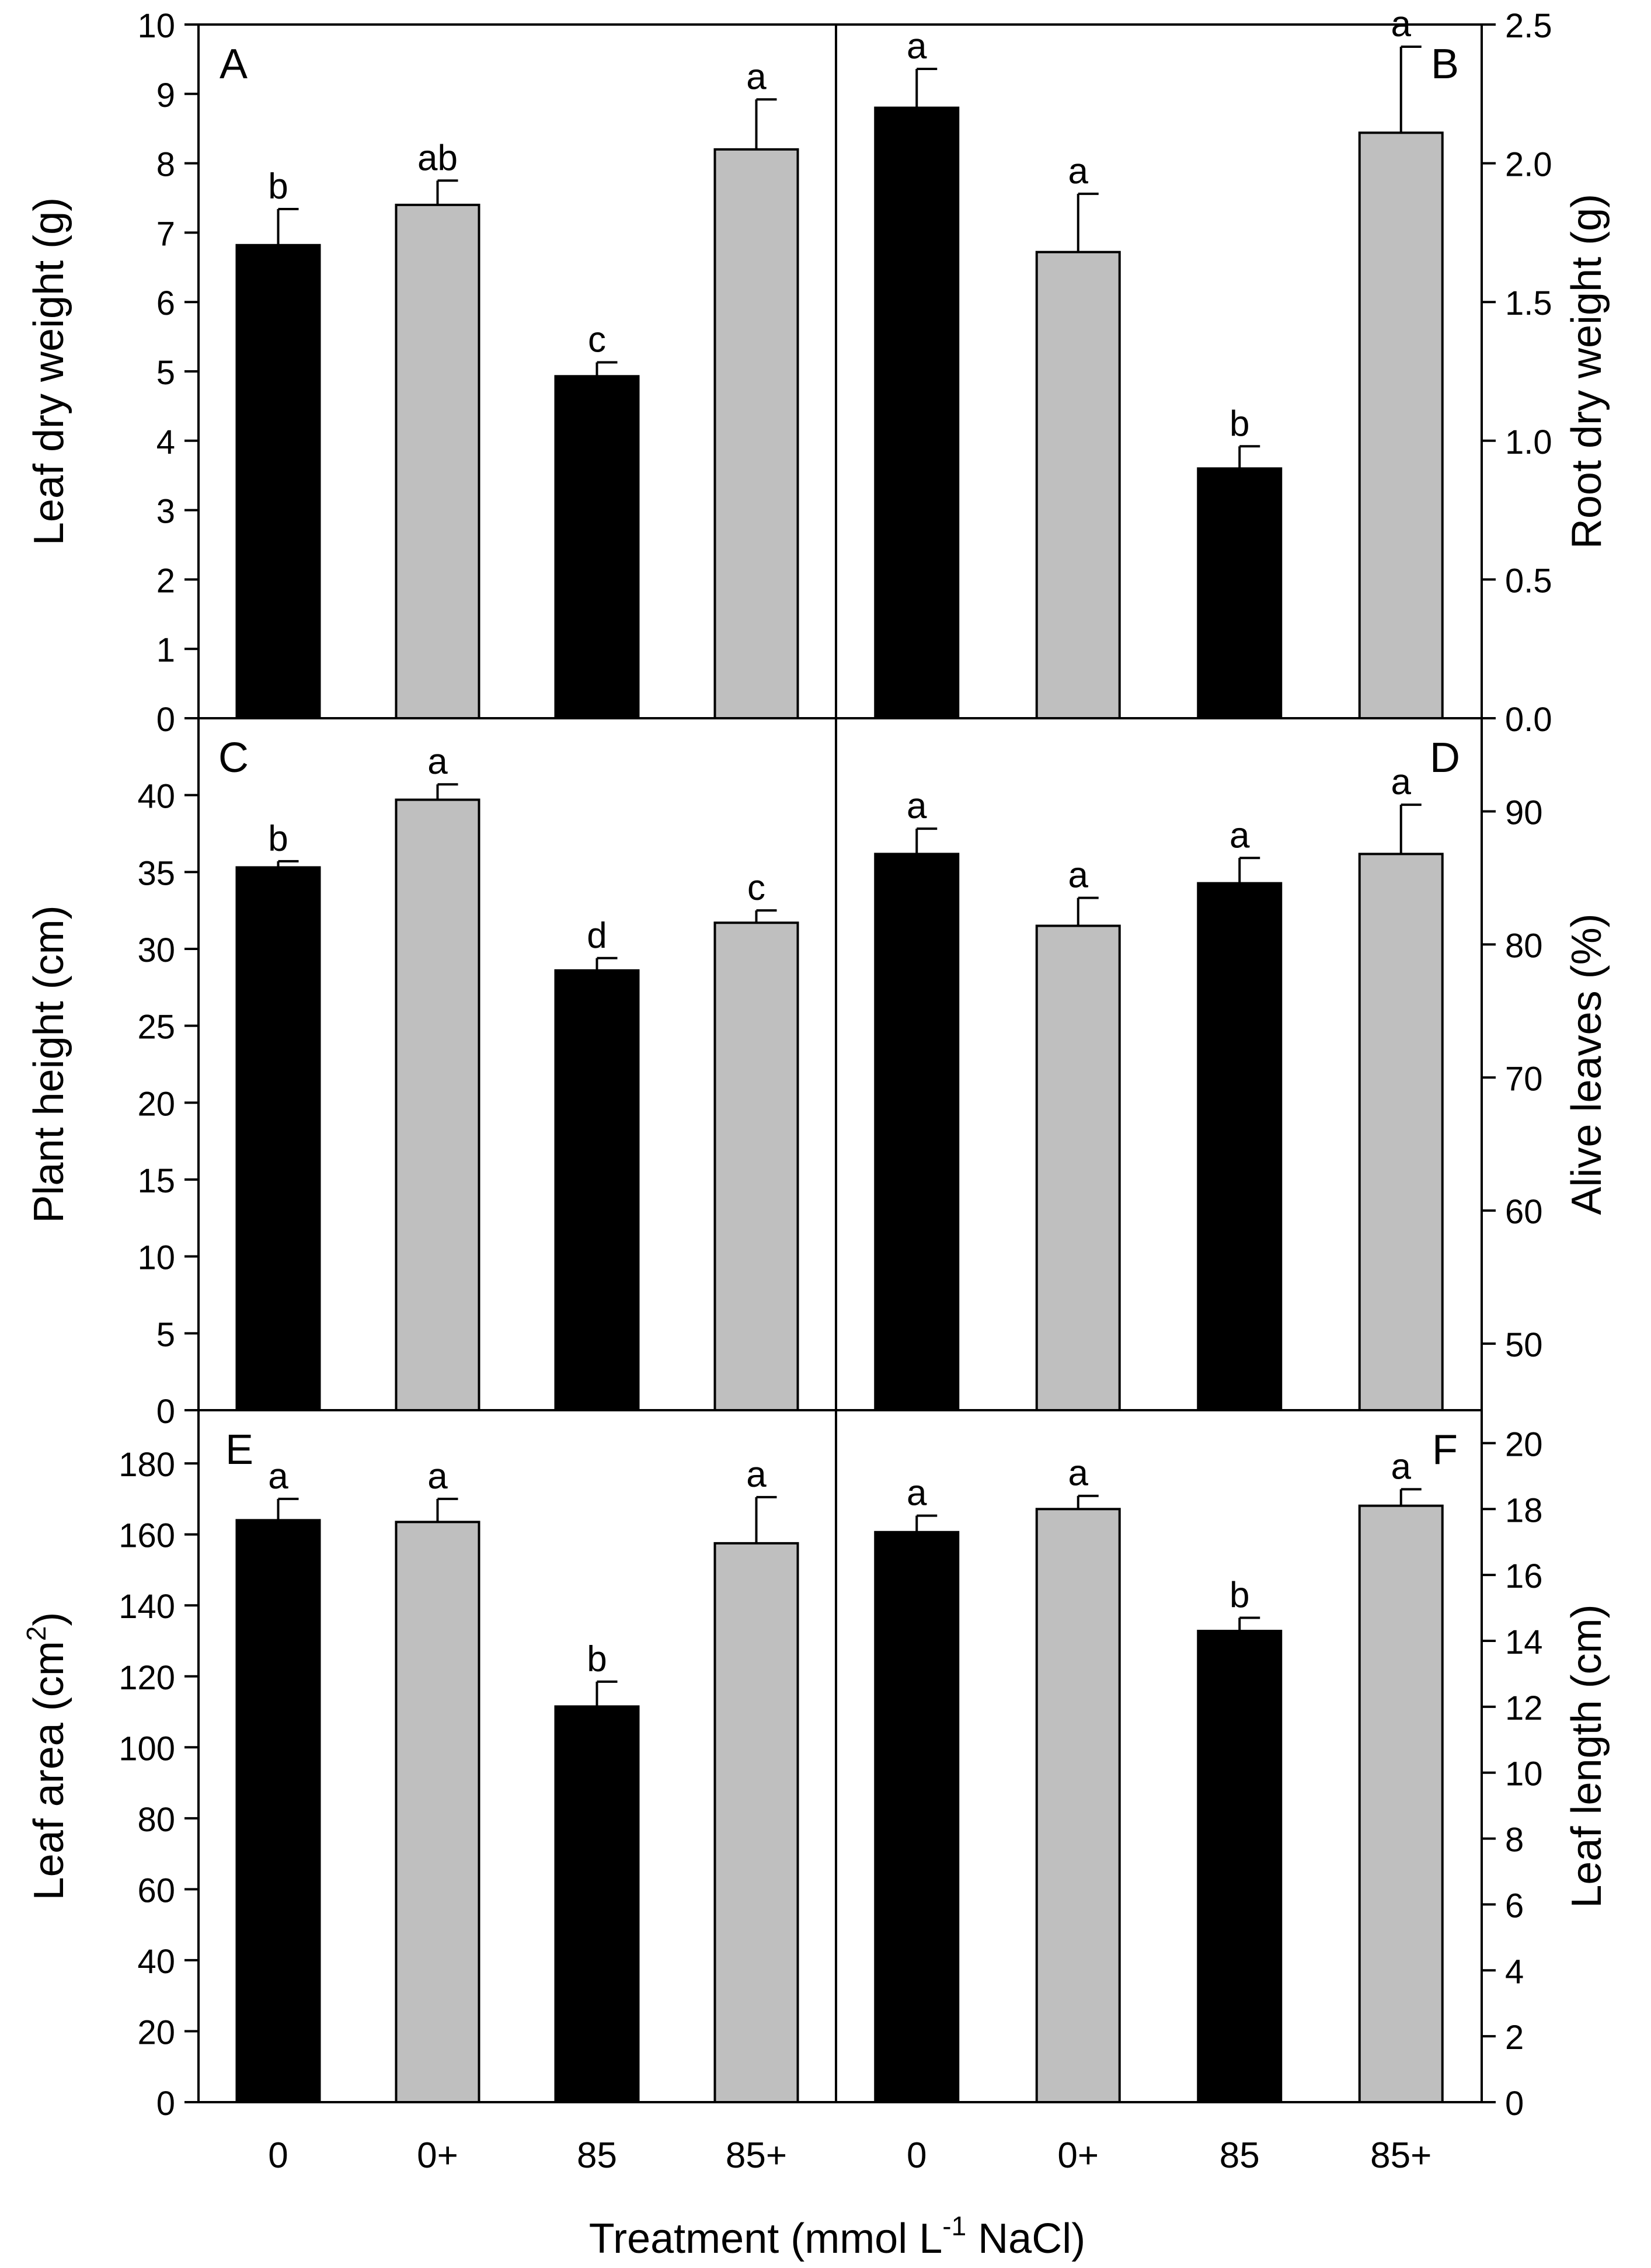 The image size is (1651, 2268). What do you see at coordinates (1528, 303) in the screenshot?
I see `y-tick-label: 1.5` at bounding box center [1528, 303].